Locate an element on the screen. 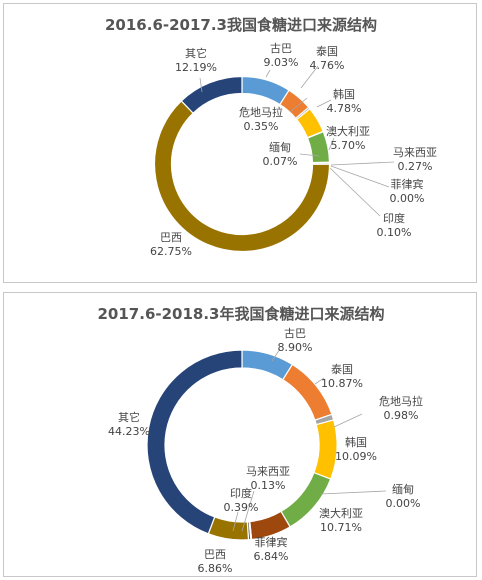  slice-percent-label: 0.39% is located at coordinates (241, 507).